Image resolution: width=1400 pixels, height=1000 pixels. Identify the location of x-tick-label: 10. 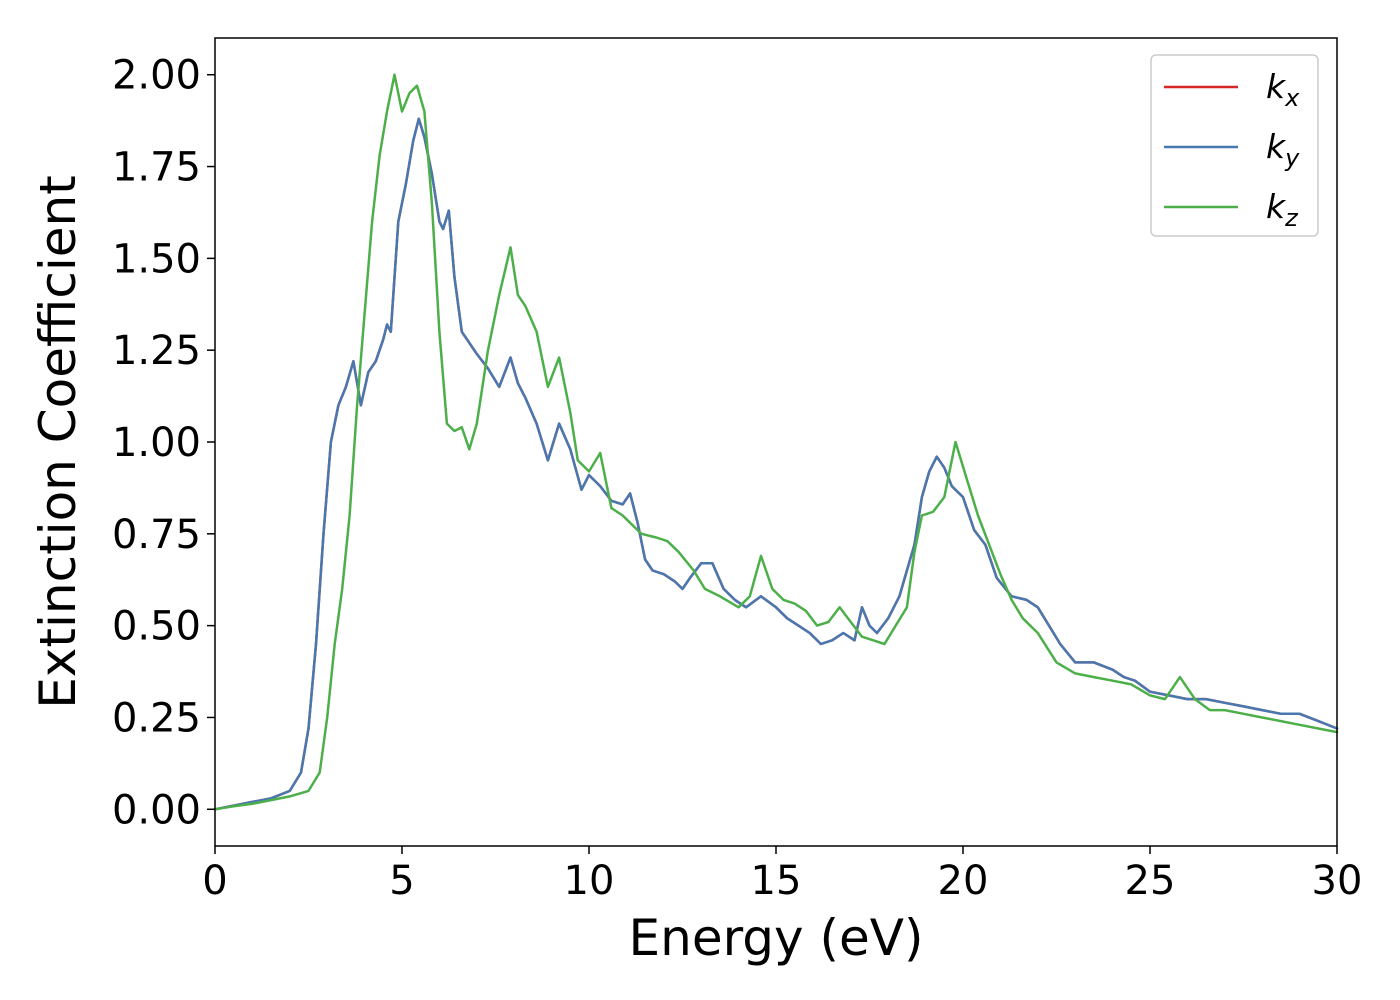
(589, 881).